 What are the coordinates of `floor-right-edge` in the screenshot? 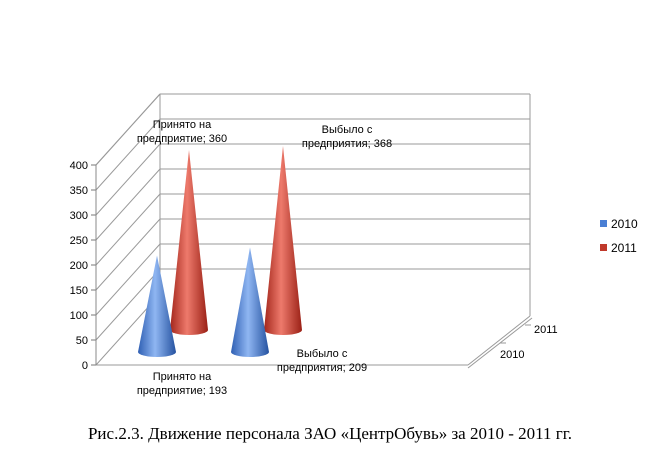 It's located at (499, 340).